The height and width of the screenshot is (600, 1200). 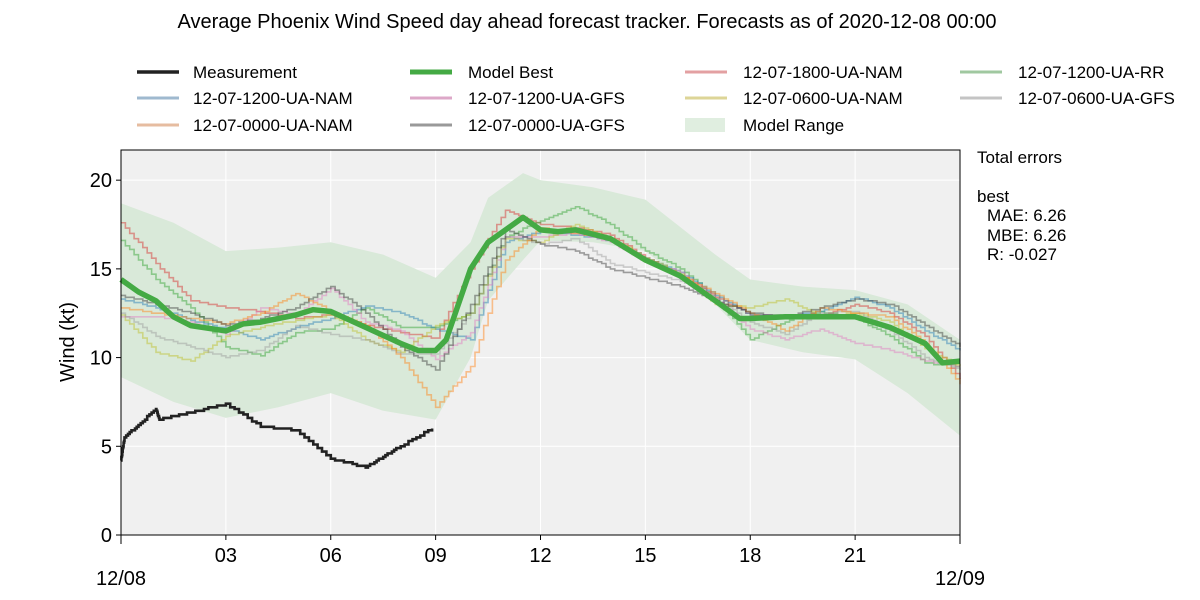 What do you see at coordinates (106, 447) in the screenshot?
I see `y-tick-label: 5` at bounding box center [106, 447].